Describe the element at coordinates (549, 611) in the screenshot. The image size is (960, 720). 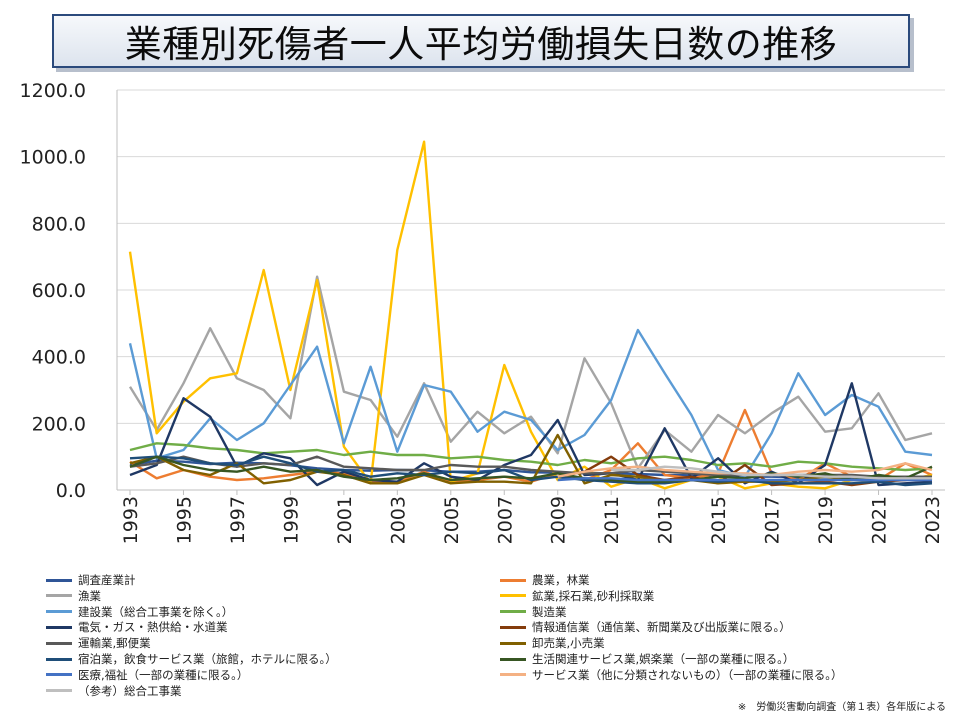
I see `legend-label: 製造業` at that location.